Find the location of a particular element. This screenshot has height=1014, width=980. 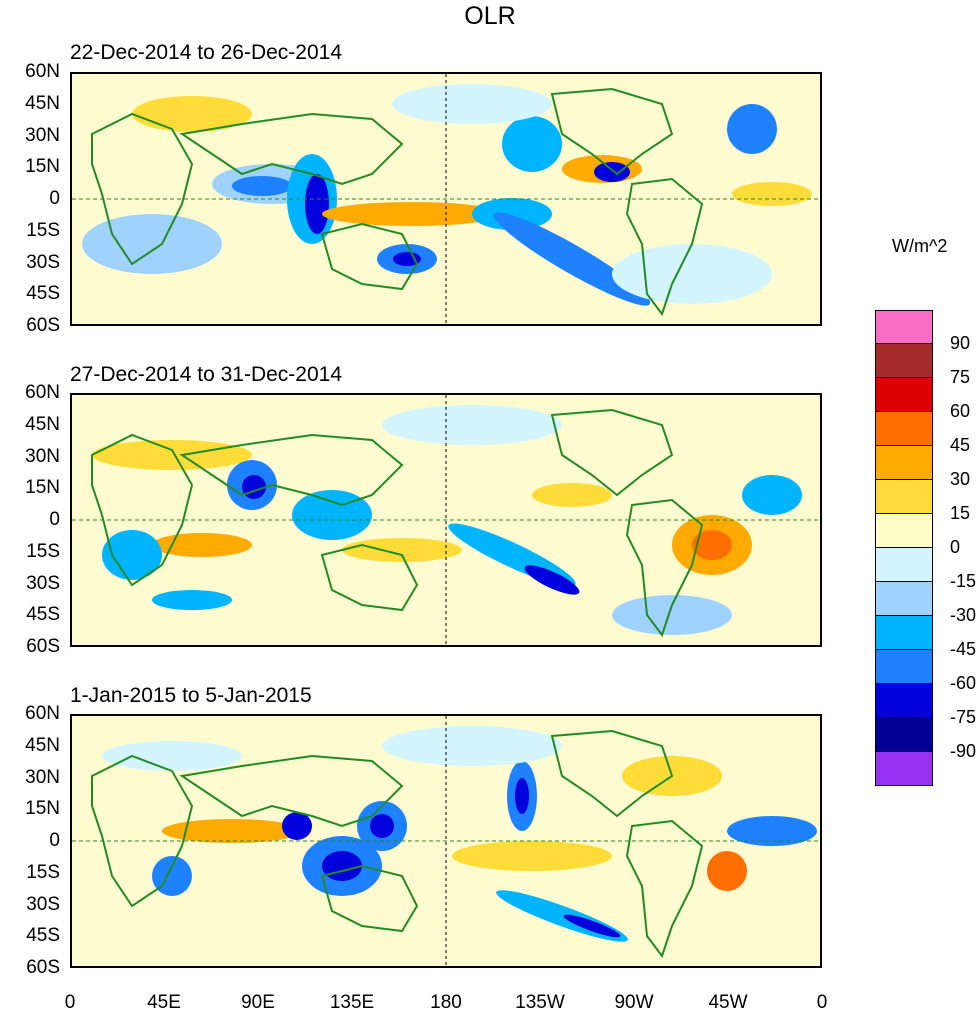

colorbar-tick-label: -45 is located at coordinates (963, 649).